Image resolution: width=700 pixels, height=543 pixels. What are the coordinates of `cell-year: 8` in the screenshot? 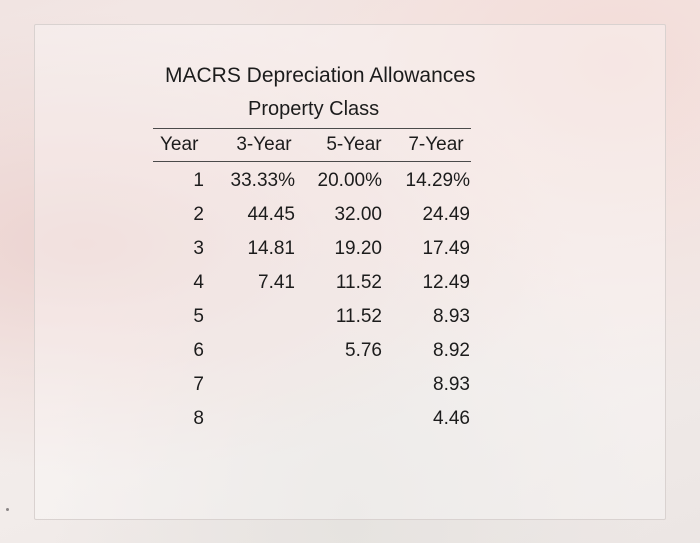 It's located at (198, 418).